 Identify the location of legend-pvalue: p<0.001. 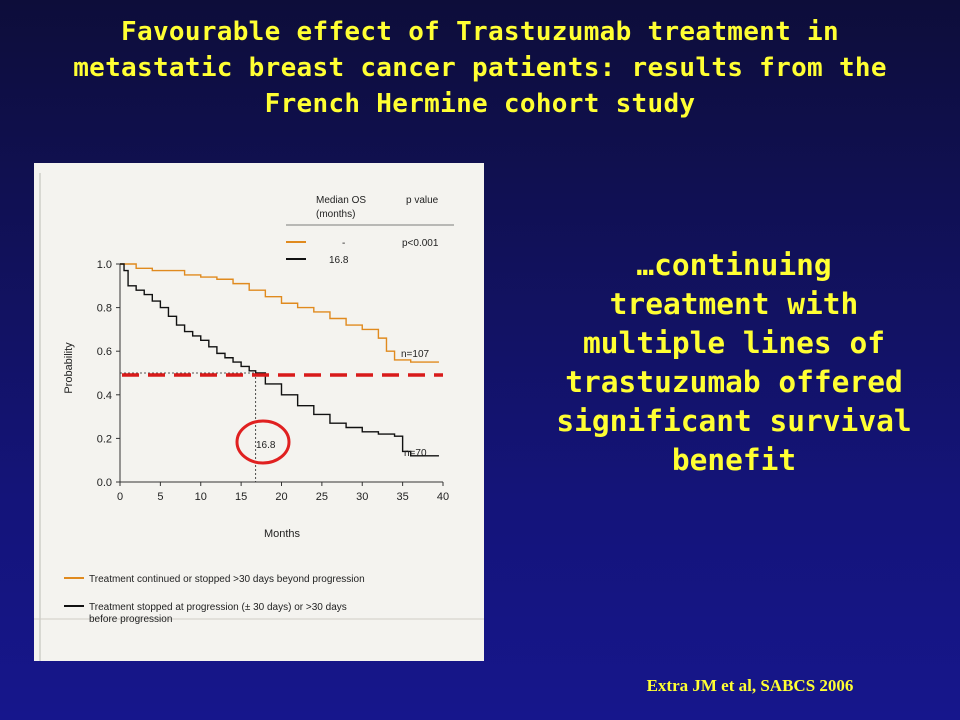
(420, 243).